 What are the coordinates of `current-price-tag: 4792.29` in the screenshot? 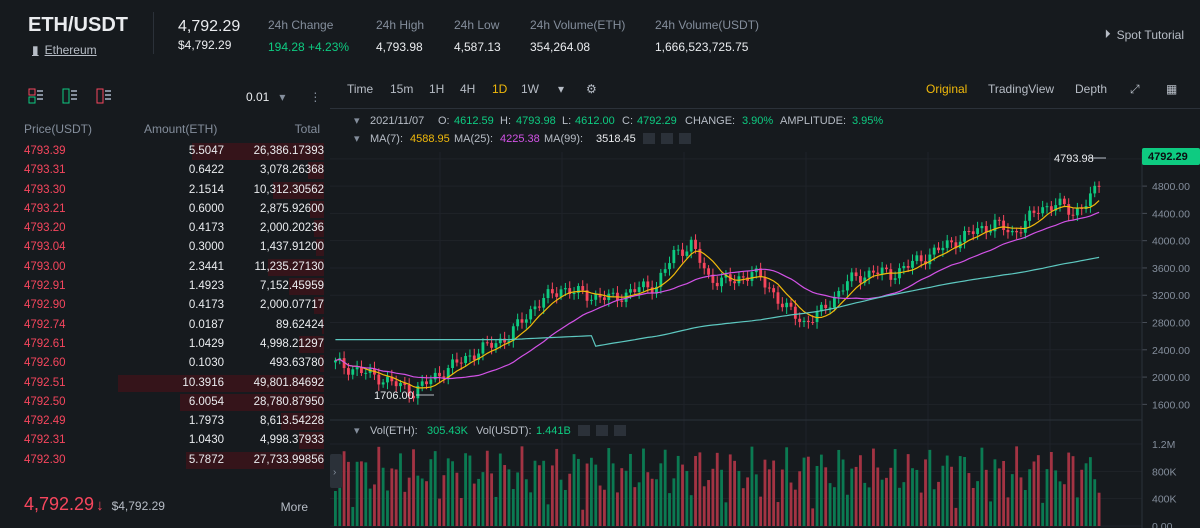 It's located at (1171, 156).